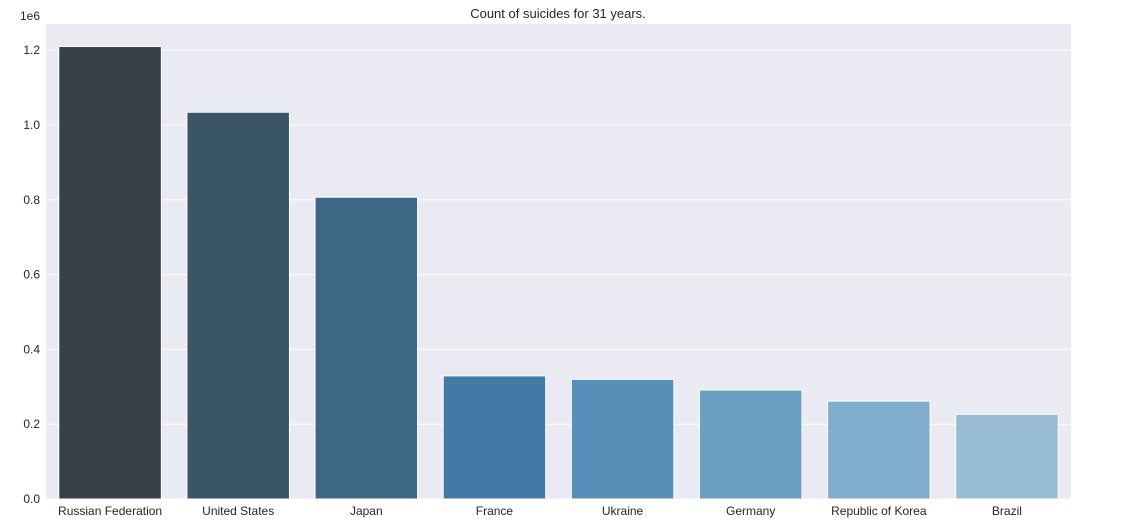 This screenshot has width=1122, height=532. Describe the element at coordinates (750, 511) in the screenshot. I see `x-tick-label: Germany` at that location.